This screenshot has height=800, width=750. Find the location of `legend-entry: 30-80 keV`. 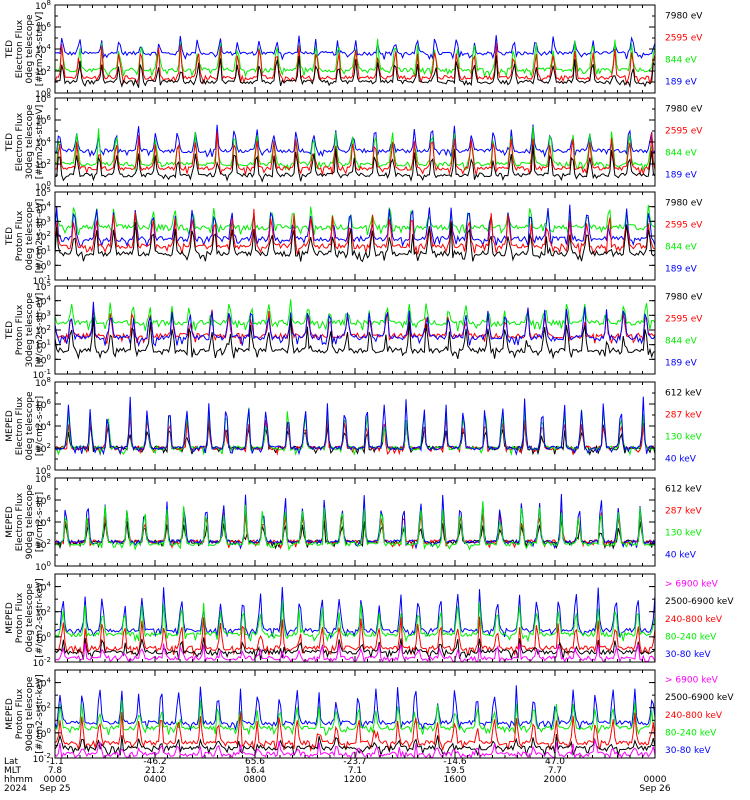

legend-entry: 30-80 keV is located at coordinates (688, 655).